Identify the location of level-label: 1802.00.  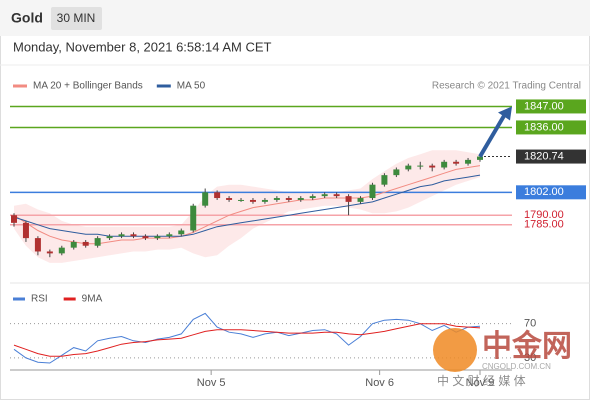
(544, 192).